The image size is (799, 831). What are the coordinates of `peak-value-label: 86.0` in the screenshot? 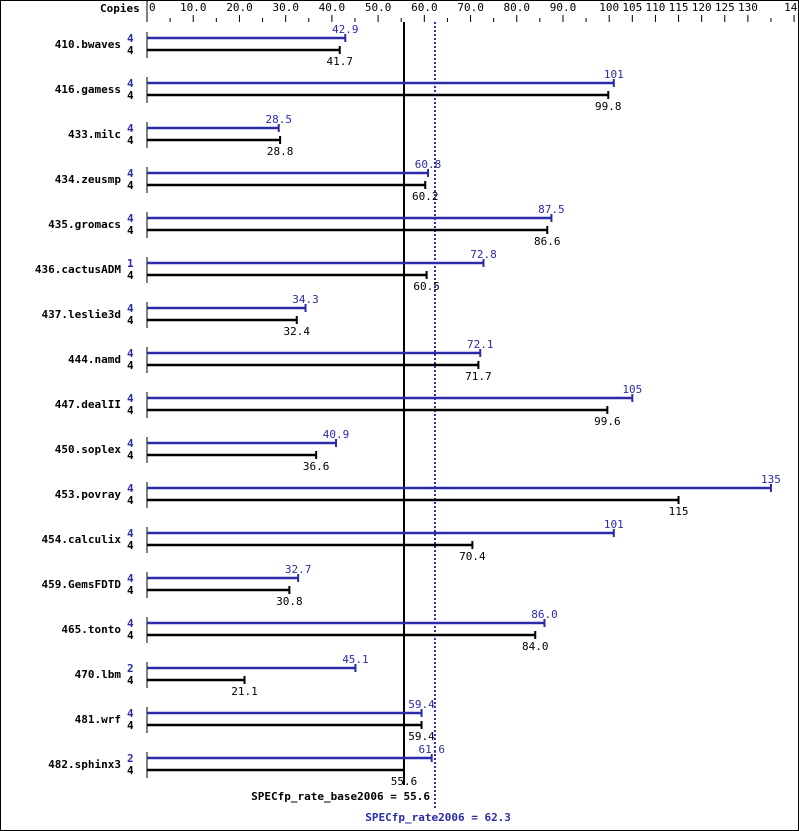 It's located at (544, 614).